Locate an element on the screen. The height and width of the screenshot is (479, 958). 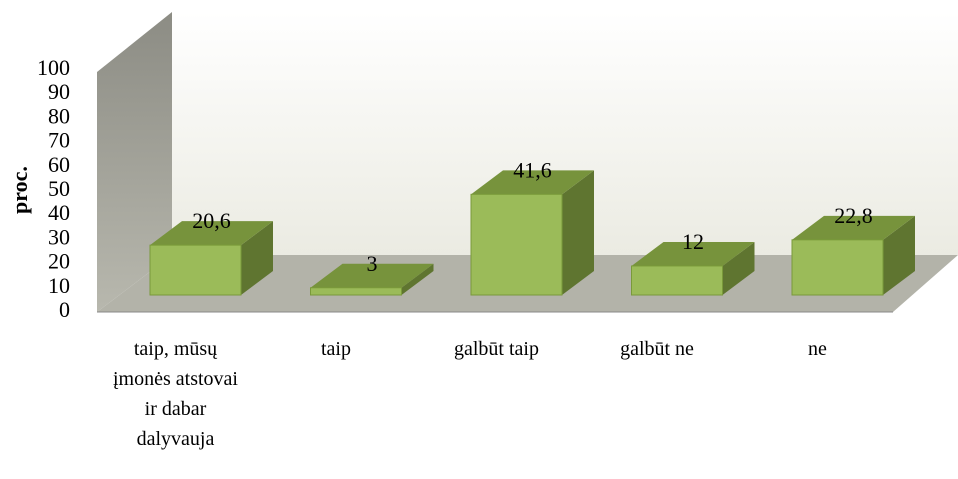
x-tick-label: galbūt ne is located at coordinates (657, 349).